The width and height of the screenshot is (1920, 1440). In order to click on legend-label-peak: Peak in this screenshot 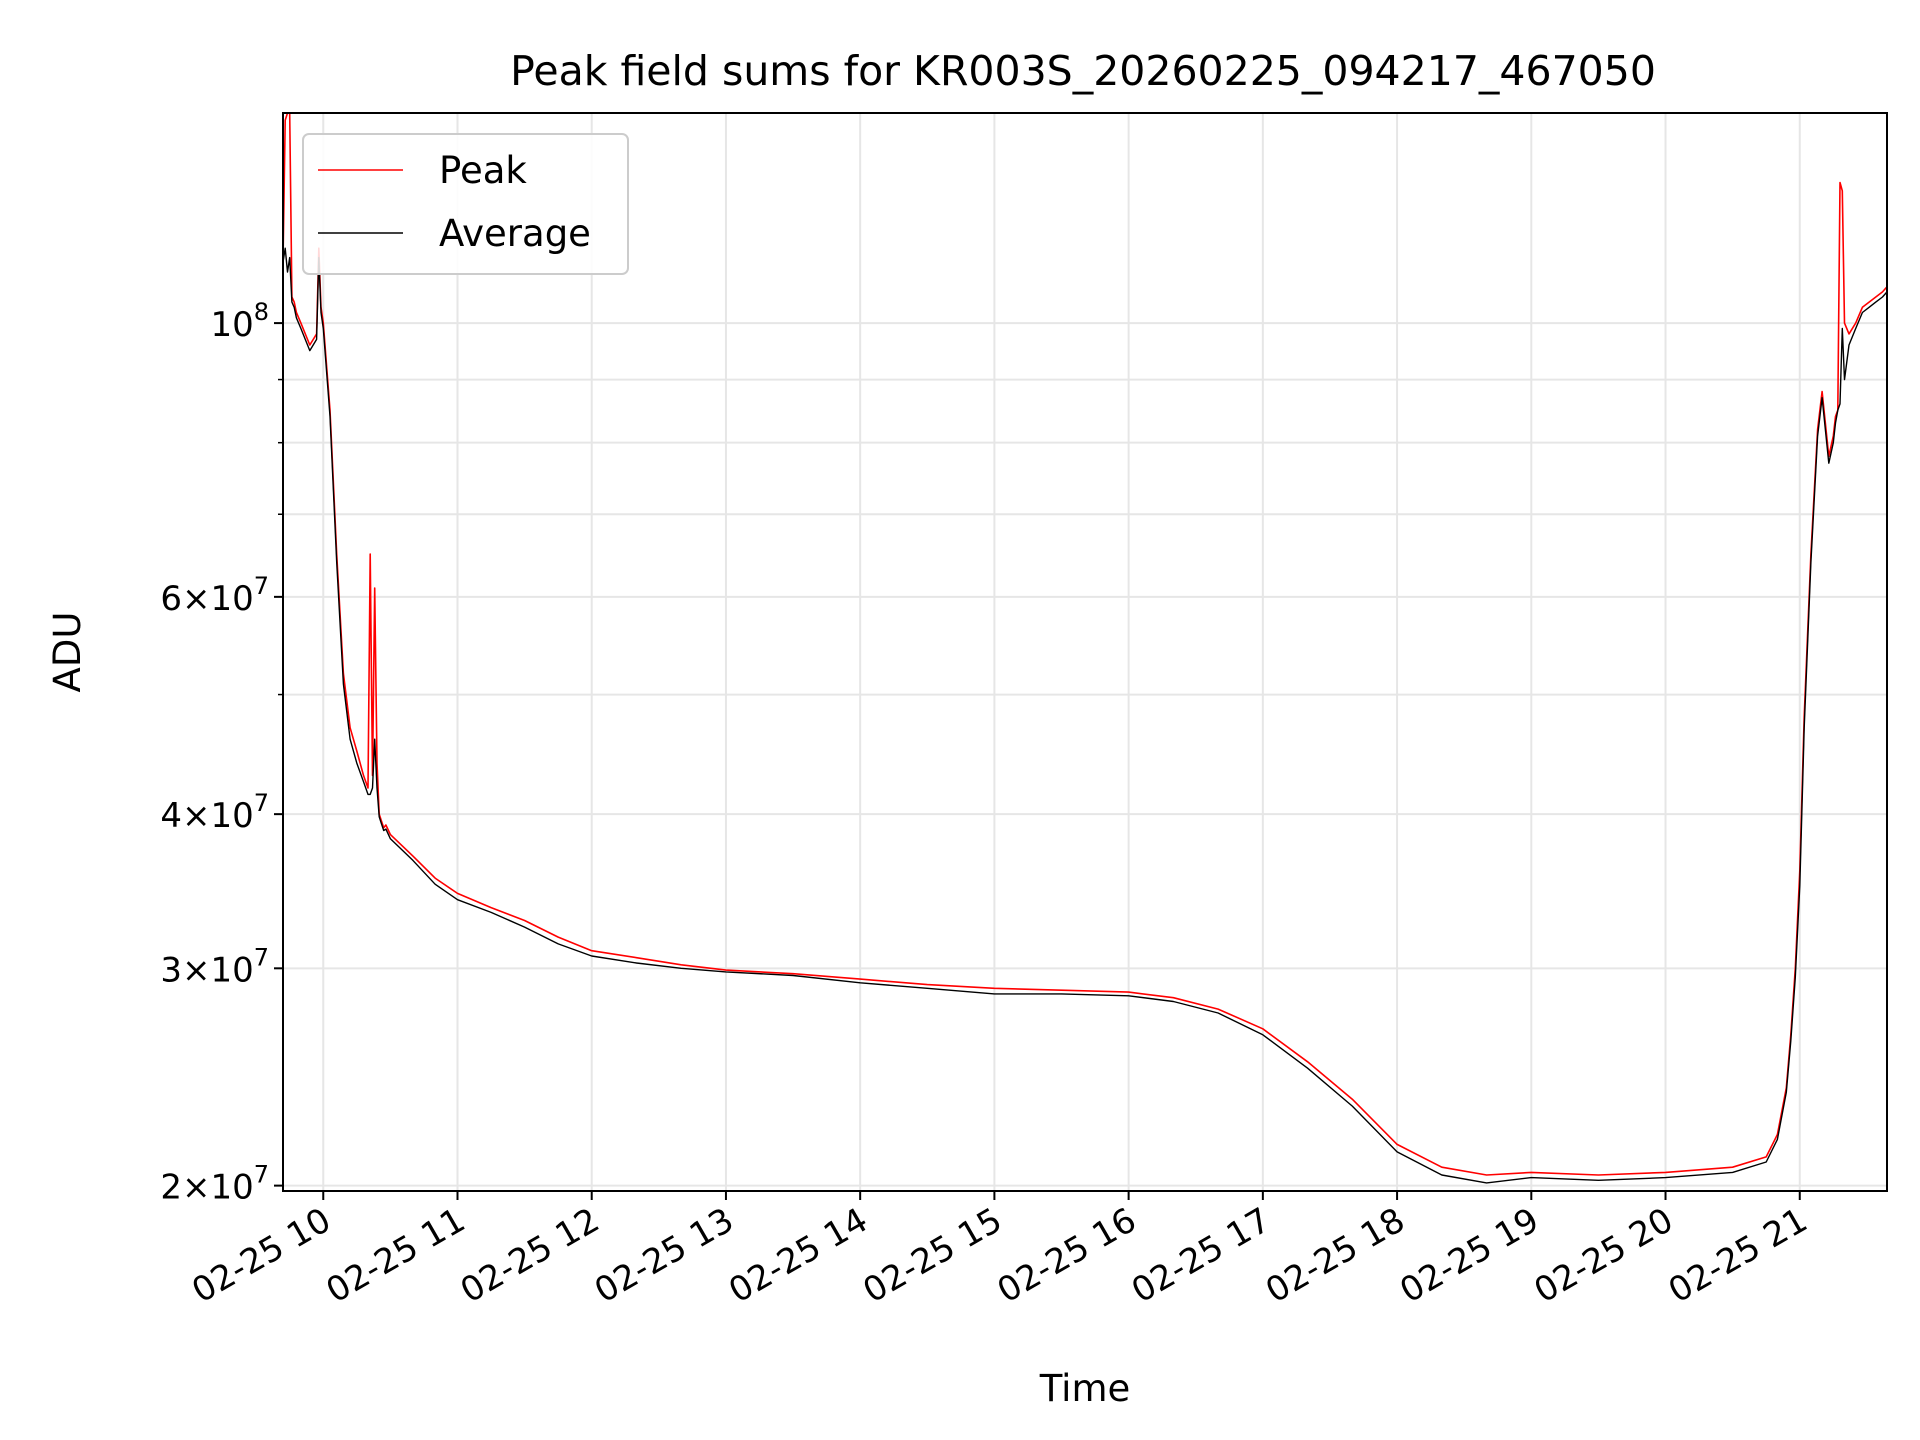, I will do `click(483, 170)`.